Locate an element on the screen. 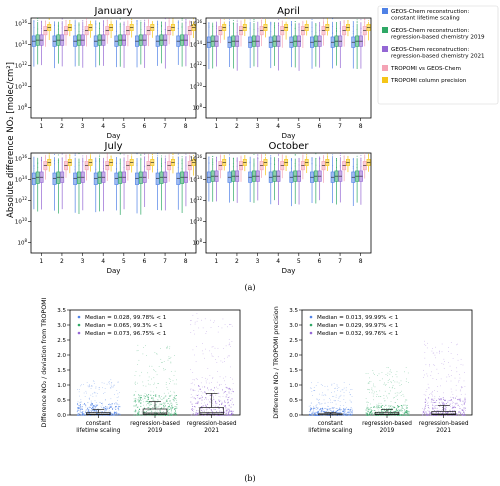 The height and width of the screenshot is (486, 500). x-tick-label: 5 is located at coordinates (299, 261).